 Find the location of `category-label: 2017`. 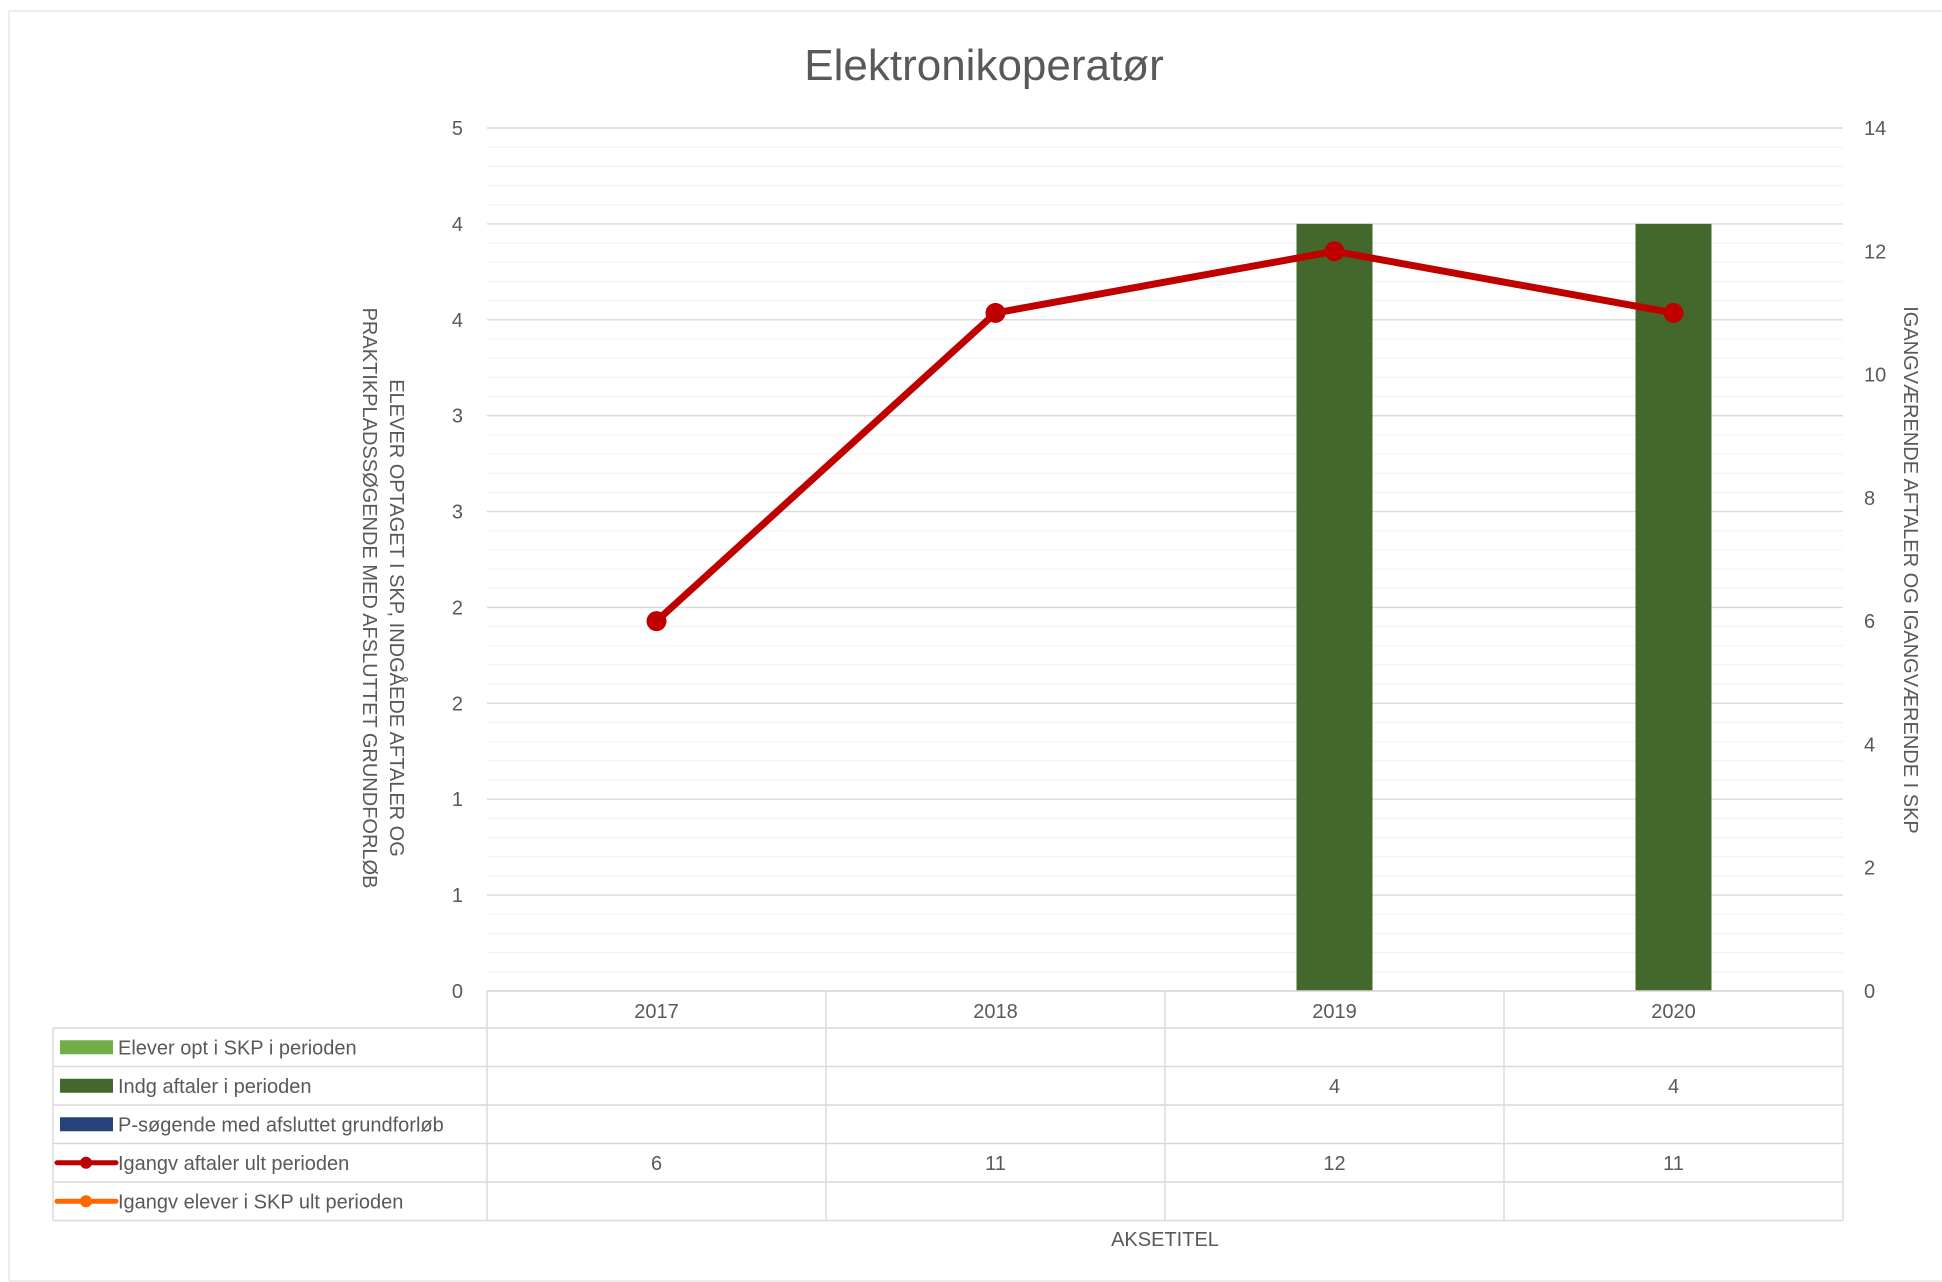

category-label: 2017 is located at coordinates (656, 1012).